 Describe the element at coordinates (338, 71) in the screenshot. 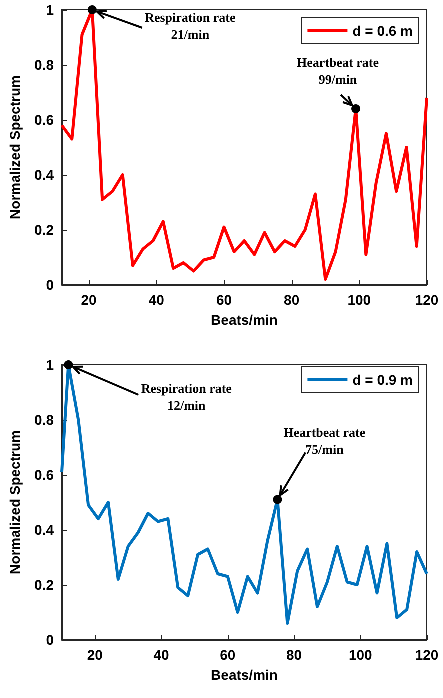

I see `annotation: Heartbeat rate 99/min` at that location.